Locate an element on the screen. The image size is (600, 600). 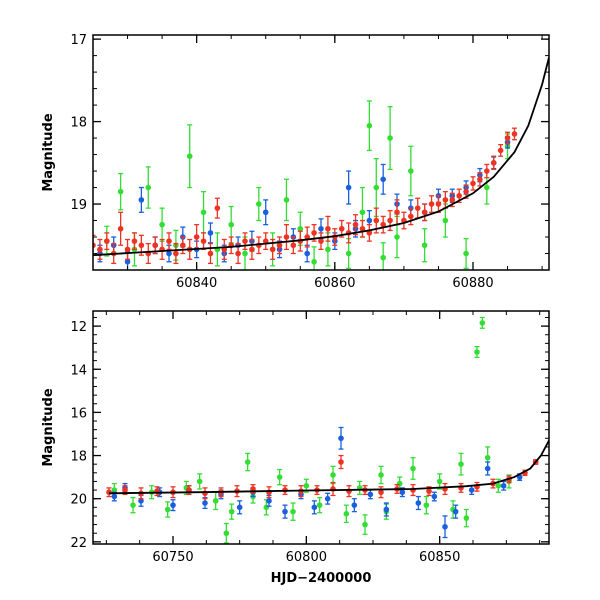
y-tick-label: 16 is located at coordinates (78, 413).